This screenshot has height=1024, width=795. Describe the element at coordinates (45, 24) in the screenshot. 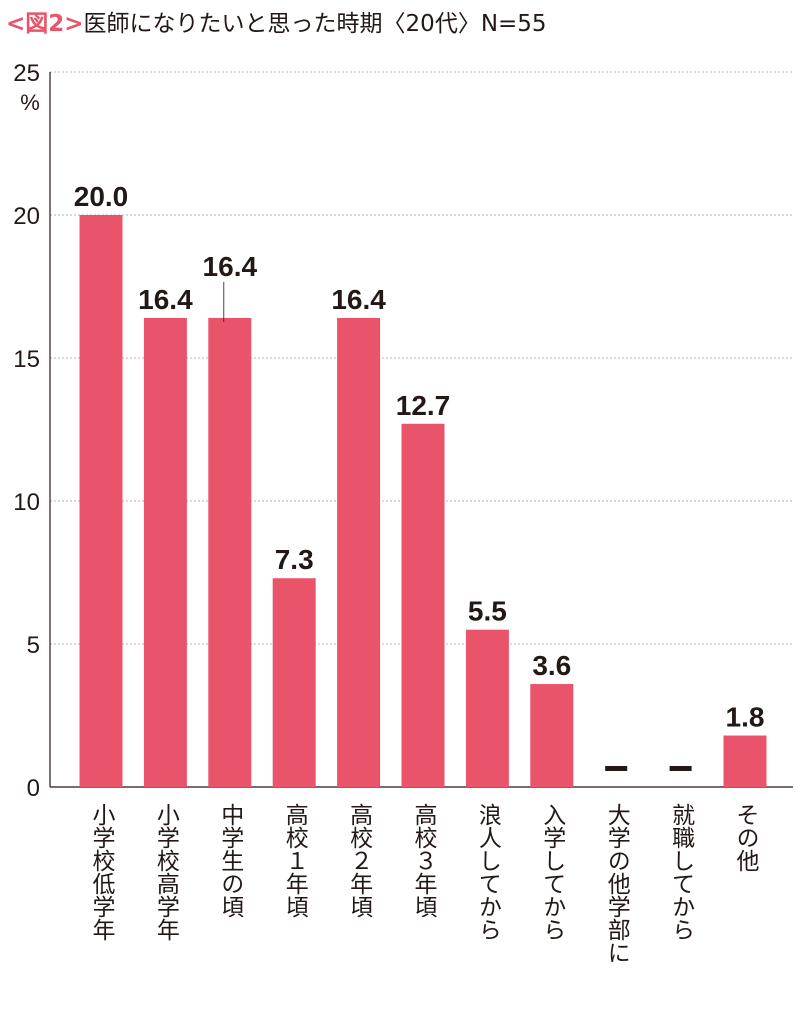

I see `figure-label: <図2>` at that location.